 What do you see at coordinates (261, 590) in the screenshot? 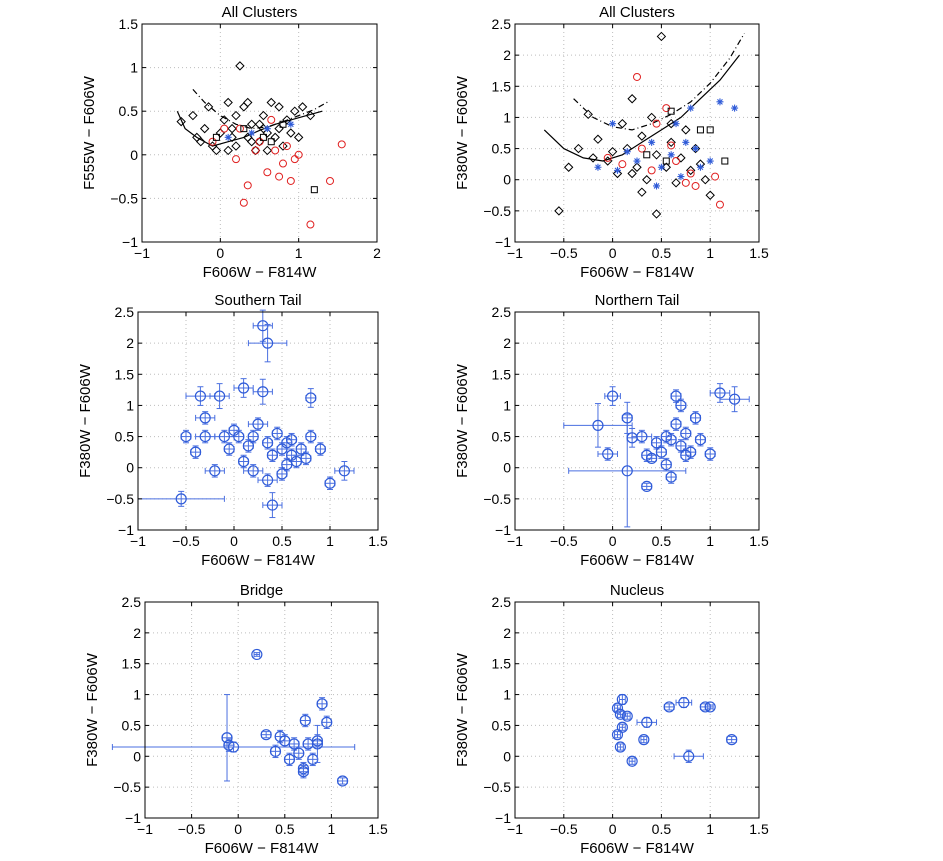
I see `panel-title: Bridge` at bounding box center [261, 590].